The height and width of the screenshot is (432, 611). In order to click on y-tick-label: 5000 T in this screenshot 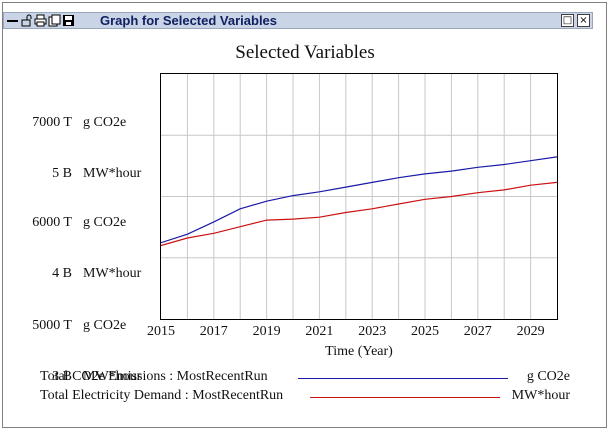, I will do `click(52, 325)`.